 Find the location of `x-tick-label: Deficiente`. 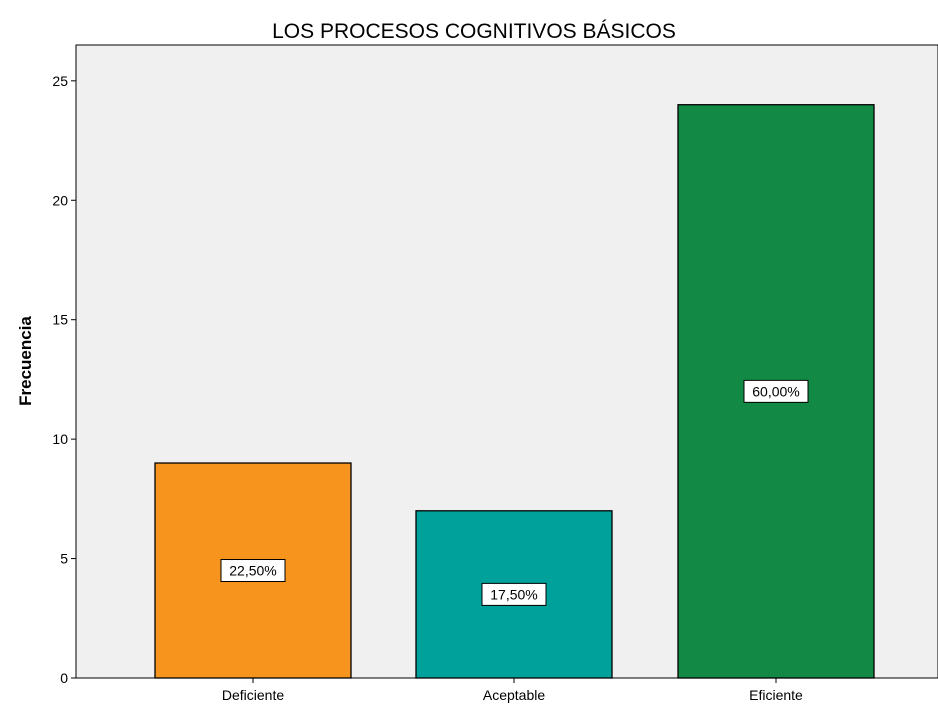

x-tick-label: Deficiente is located at coordinates (253, 695).